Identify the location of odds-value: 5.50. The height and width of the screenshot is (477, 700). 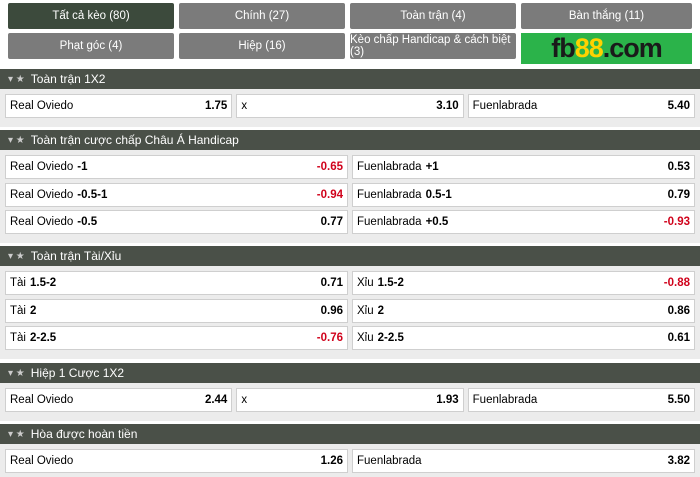
(678, 400).